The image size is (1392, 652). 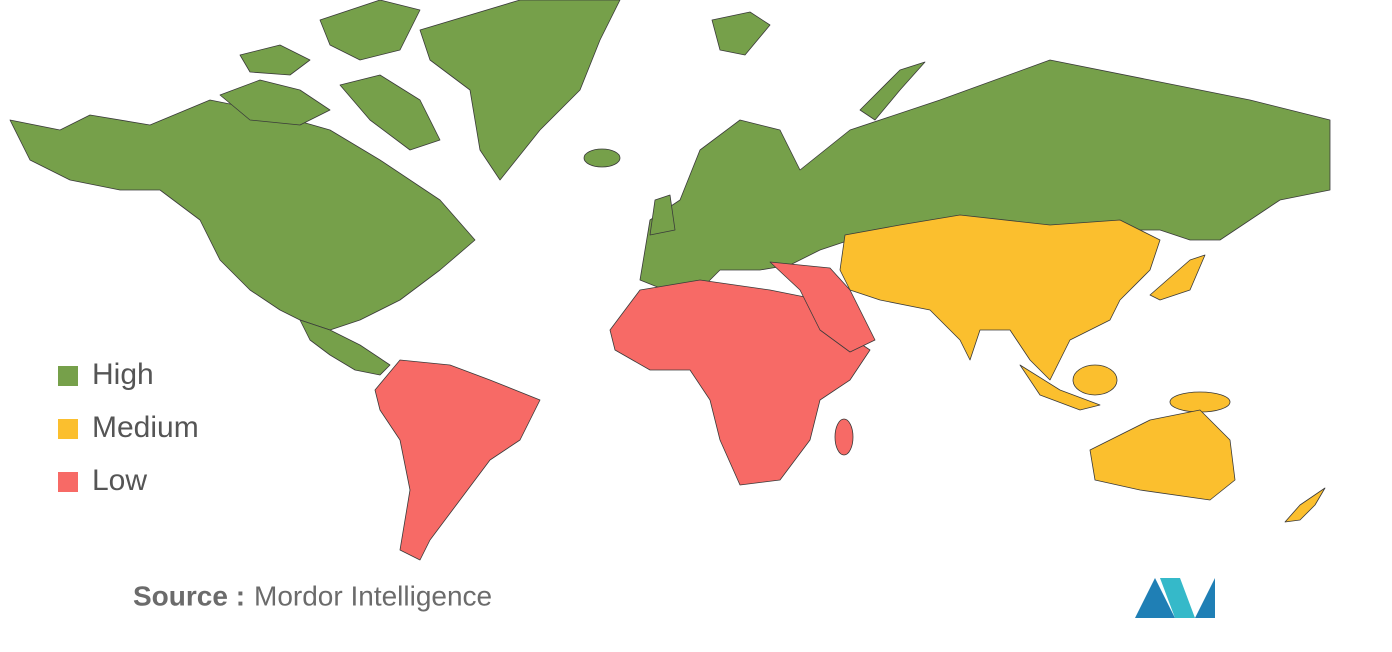 I want to click on north-america, so click(x=242, y=215).